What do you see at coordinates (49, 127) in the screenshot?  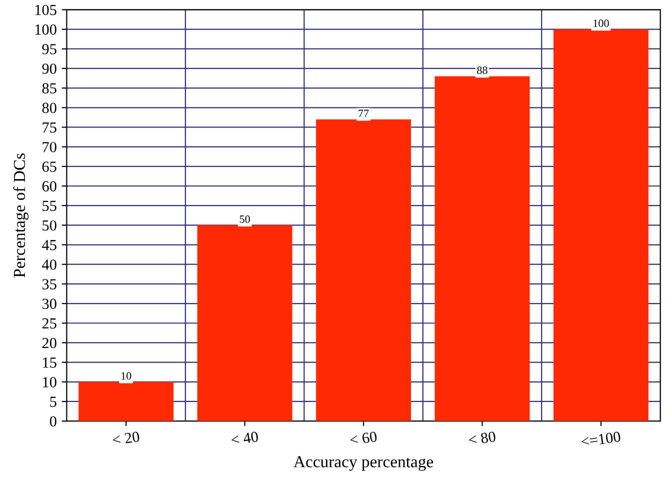 I see `y-tick-label: 75` at bounding box center [49, 127].